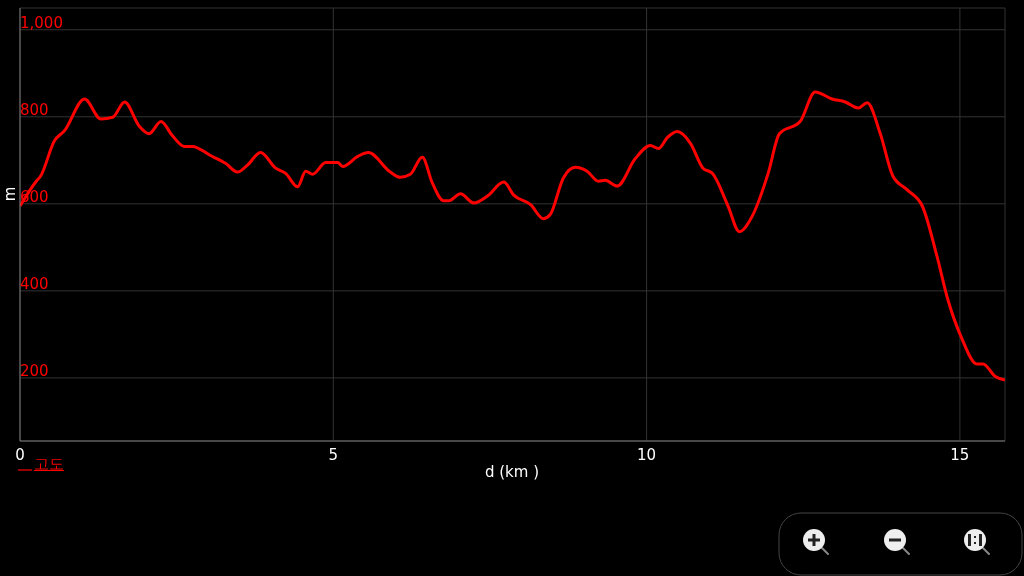 Image resolution: width=1024 pixels, height=576 pixels. What do you see at coordinates (10, 193) in the screenshot?
I see `y-axis-title: m` at bounding box center [10, 193].